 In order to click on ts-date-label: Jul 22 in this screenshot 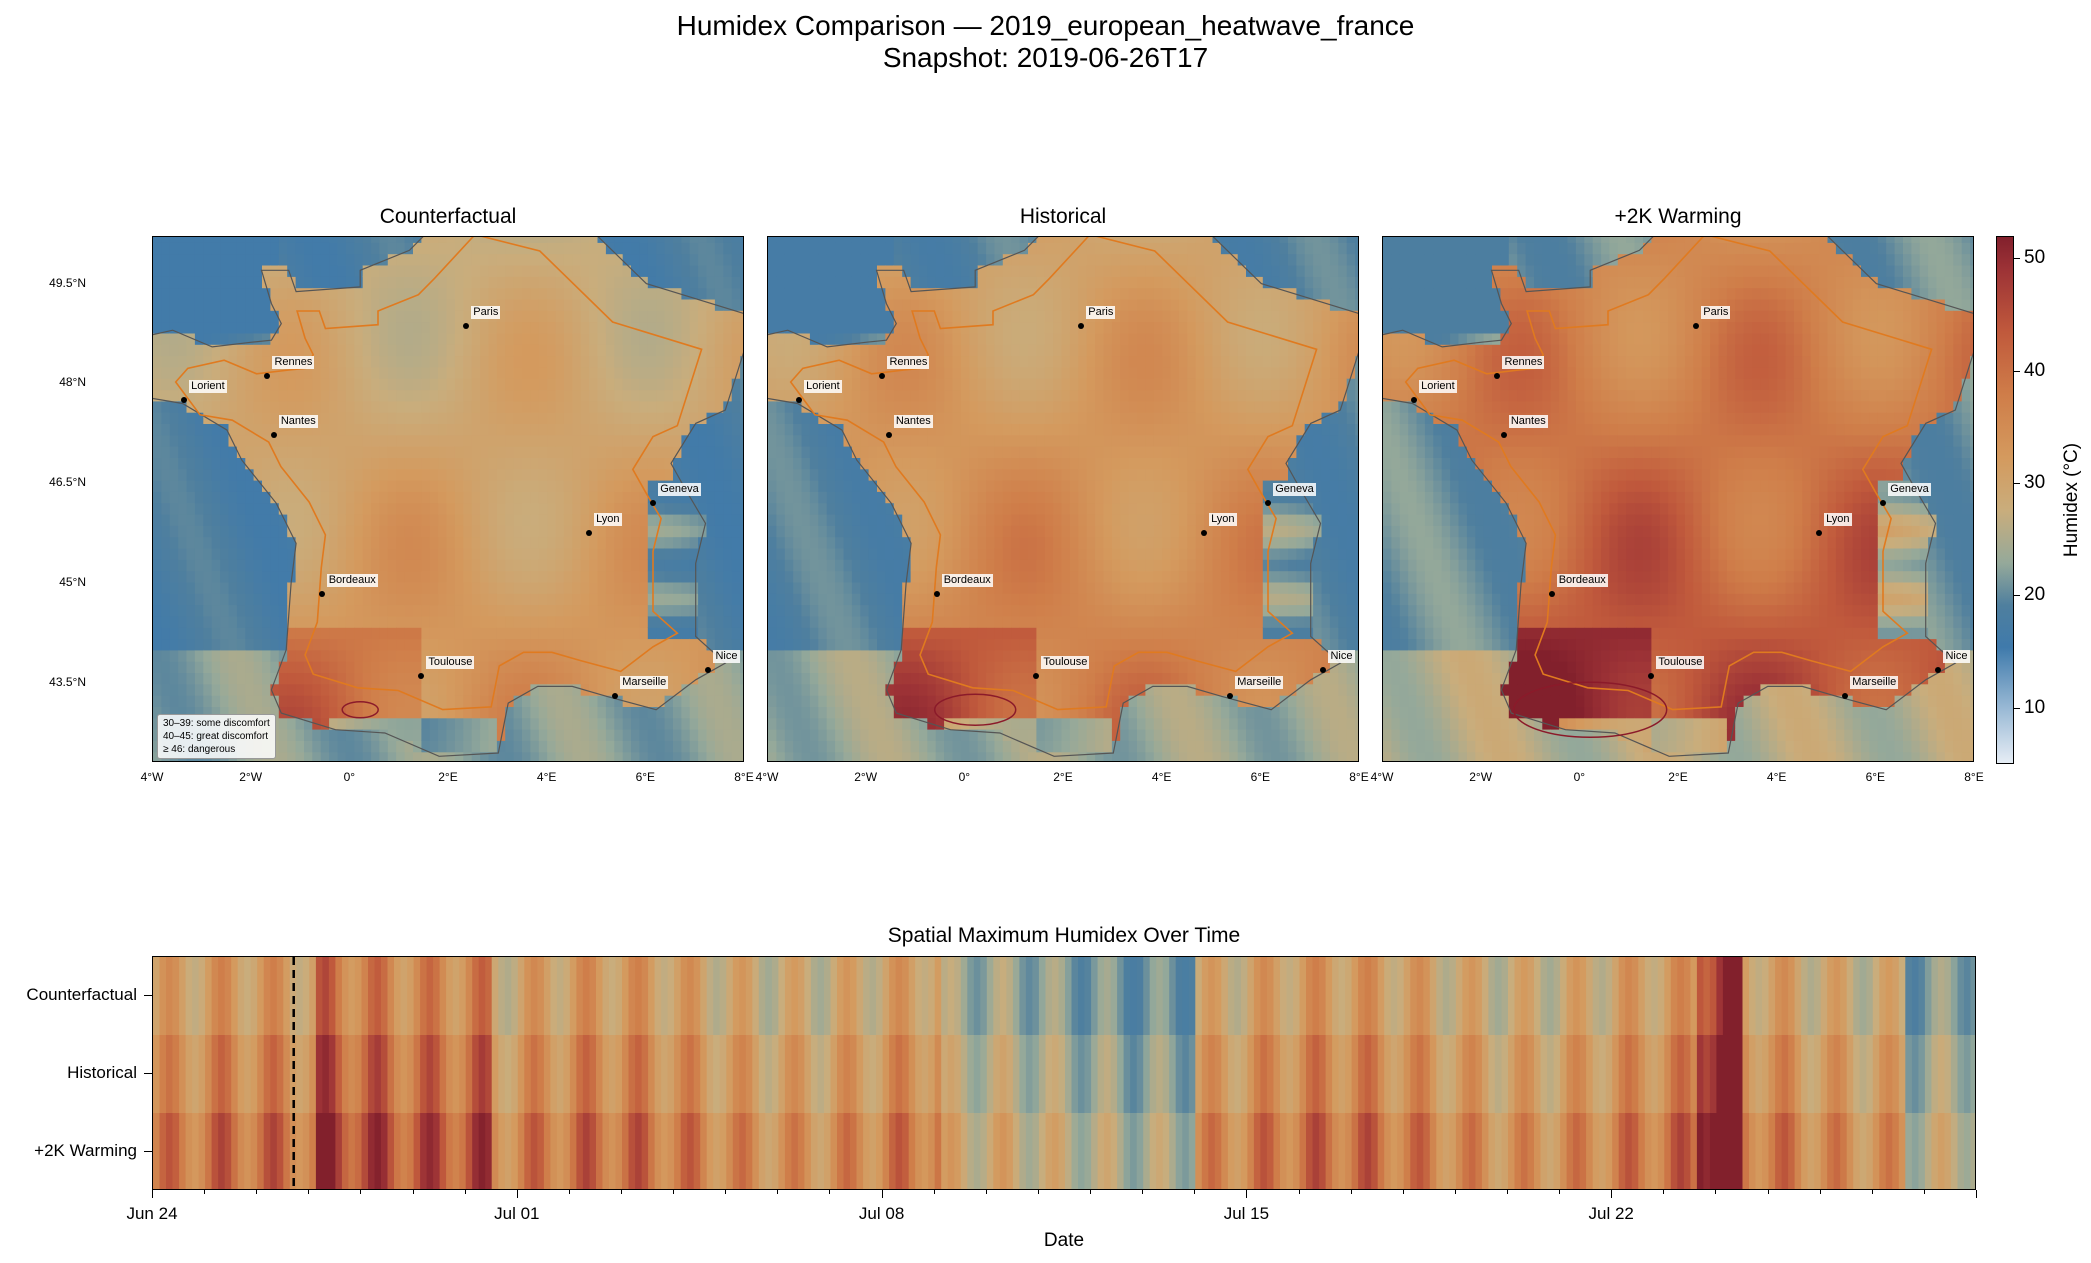, I will do `click(1611, 1213)`.